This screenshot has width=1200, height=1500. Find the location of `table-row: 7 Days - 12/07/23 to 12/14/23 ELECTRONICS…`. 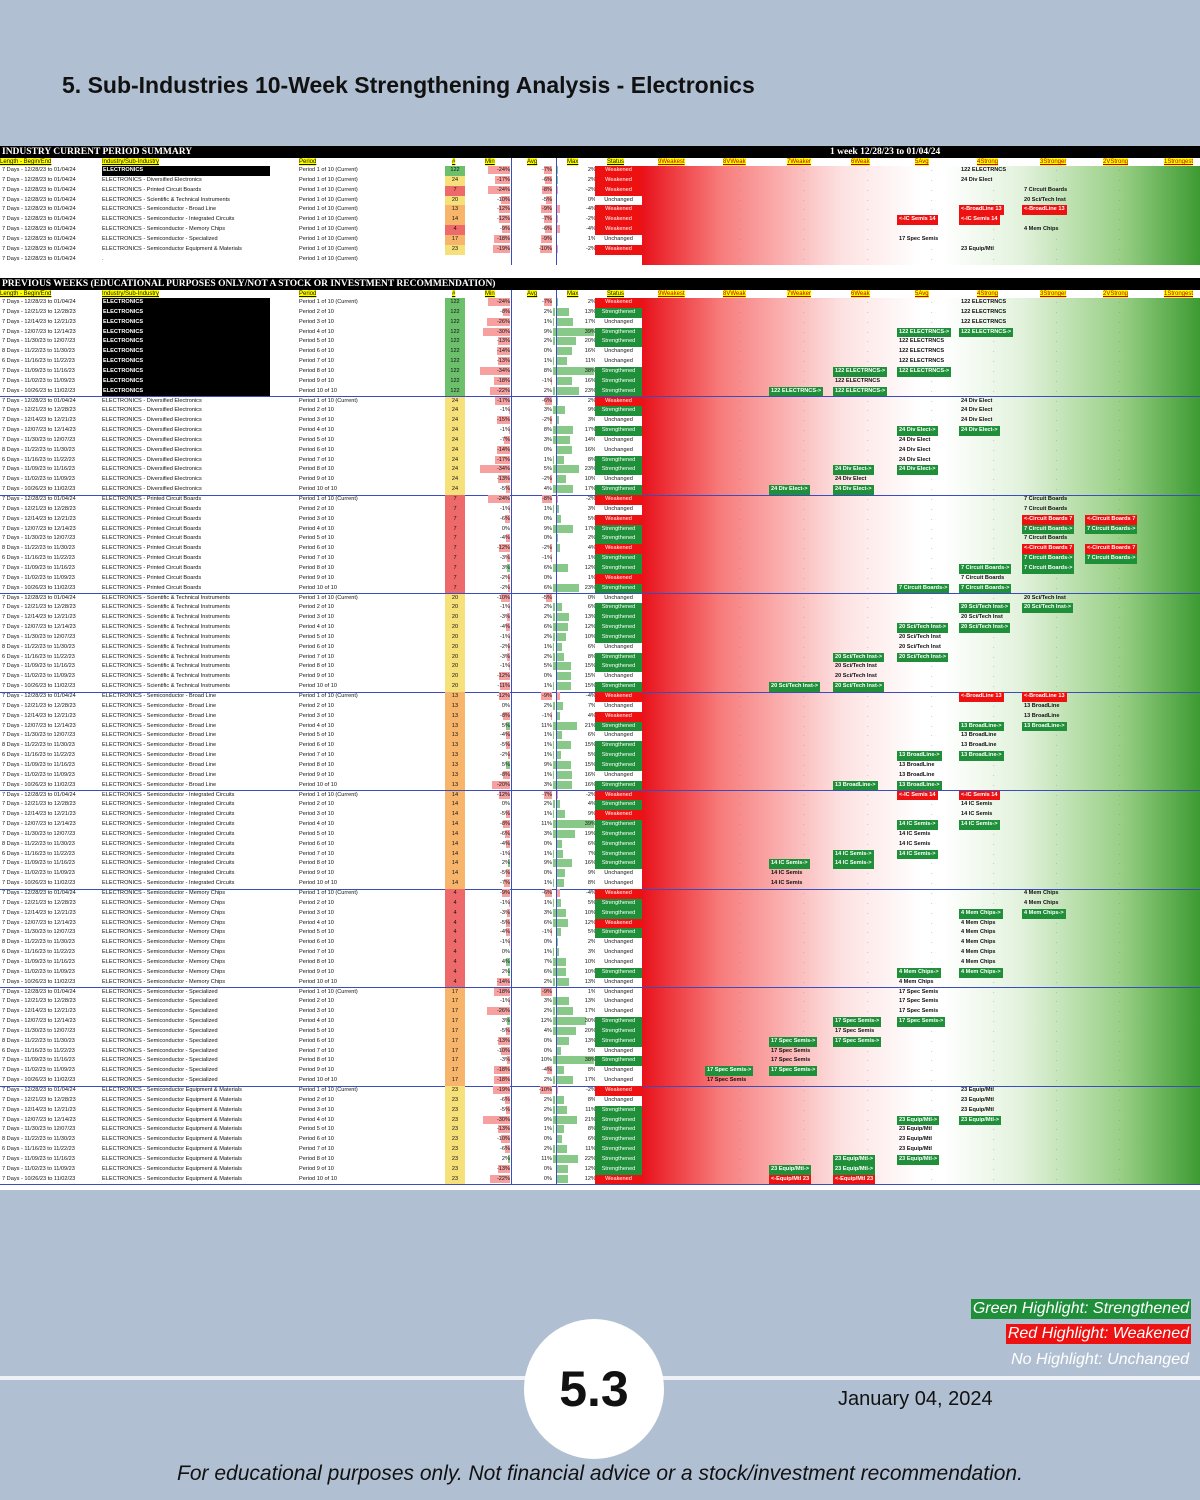

table-row: 7 Days - 12/07/23 to 12/14/23 ELECTRONICS… is located at coordinates (600, 332).